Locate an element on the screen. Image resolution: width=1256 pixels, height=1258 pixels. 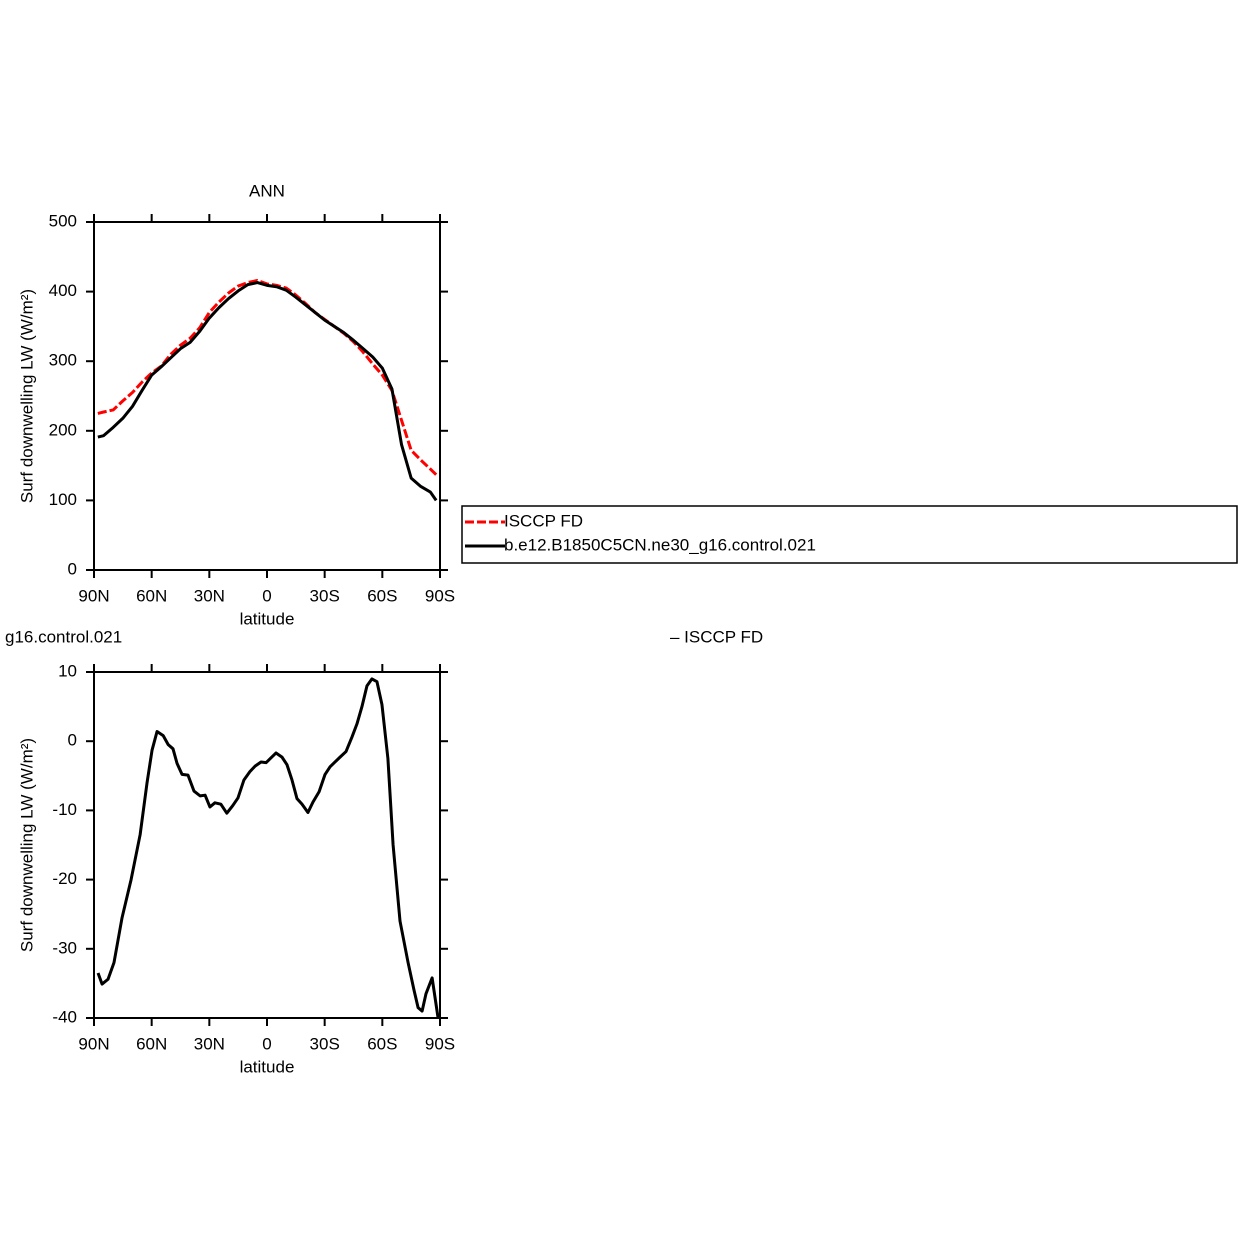
y-tick-label: 10 is located at coordinates (67, 670).